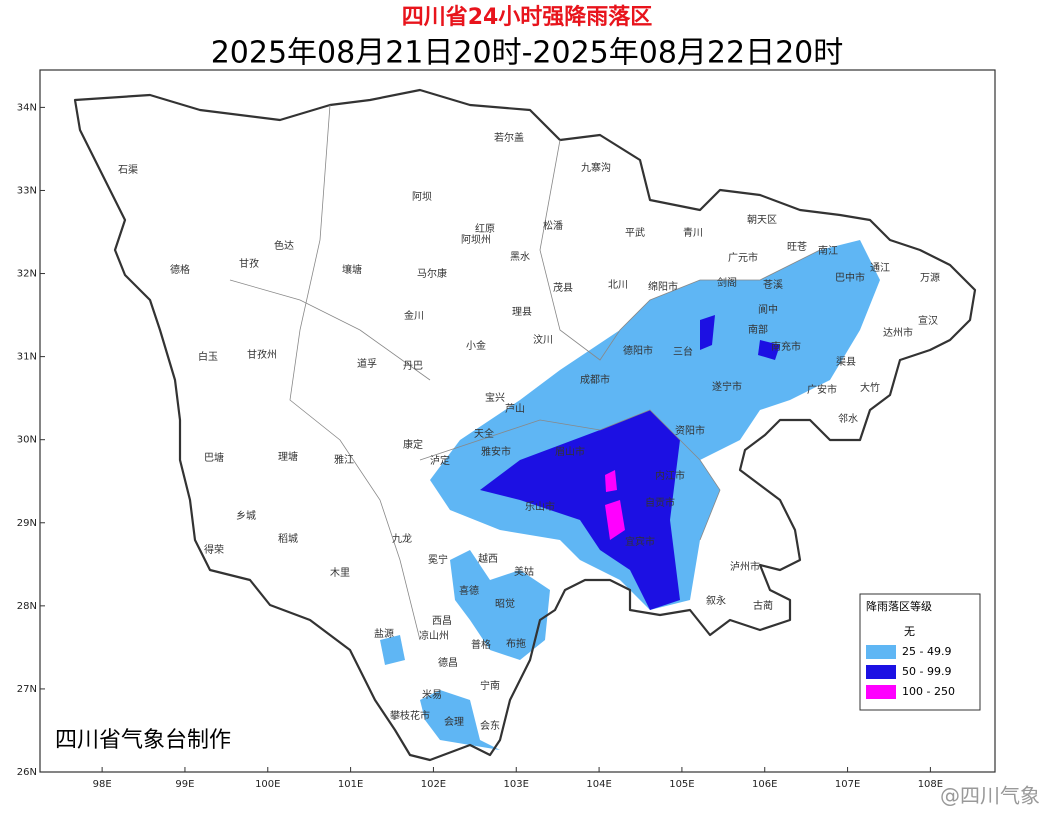  What do you see at coordinates (448, 662) in the screenshot?
I see `place-label: 德昌` at bounding box center [448, 662].